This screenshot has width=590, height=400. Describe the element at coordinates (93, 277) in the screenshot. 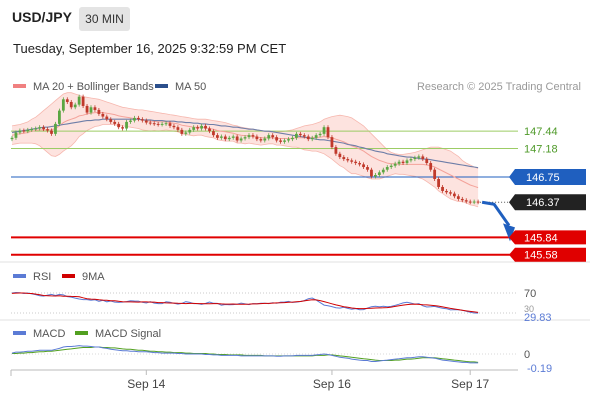

I see `rsi-ma-legend-label: 9MA` at that location.